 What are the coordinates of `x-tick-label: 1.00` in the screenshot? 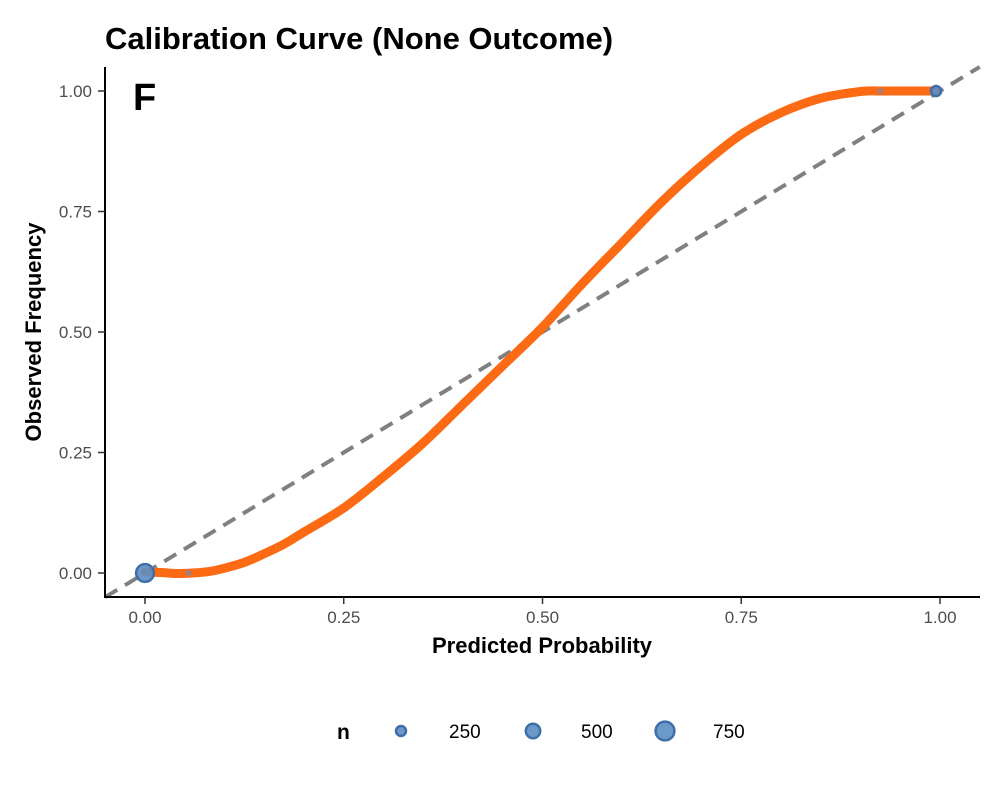 It's located at (939, 617).